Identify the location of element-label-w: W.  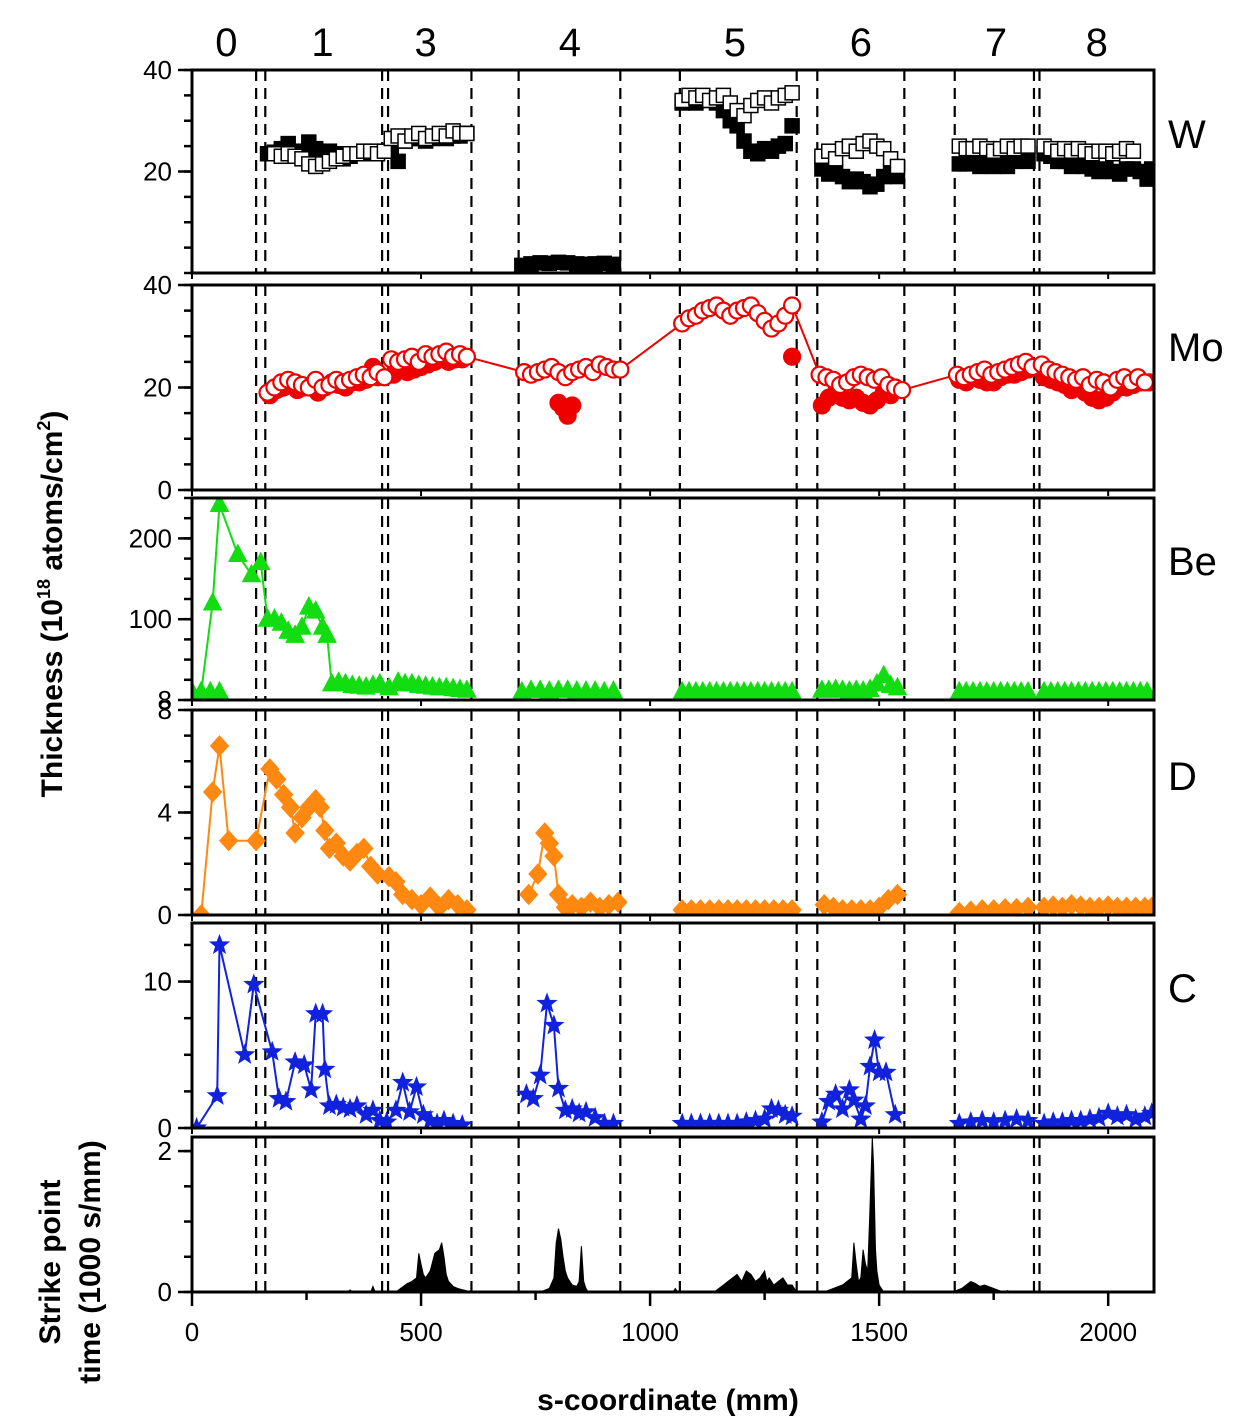
(1187, 135).